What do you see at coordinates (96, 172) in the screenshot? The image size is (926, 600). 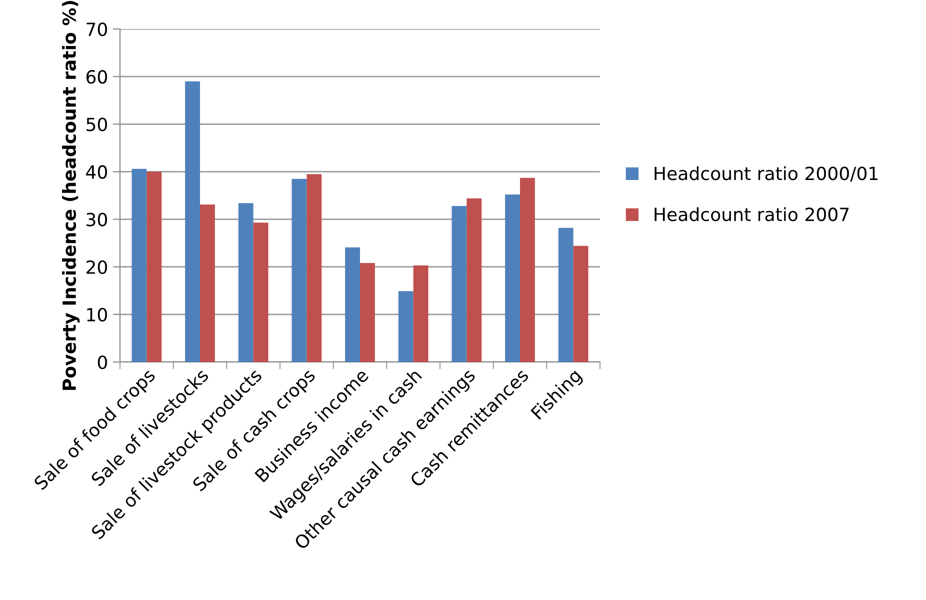 I see `y-tick-label: 40` at bounding box center [96, 172].